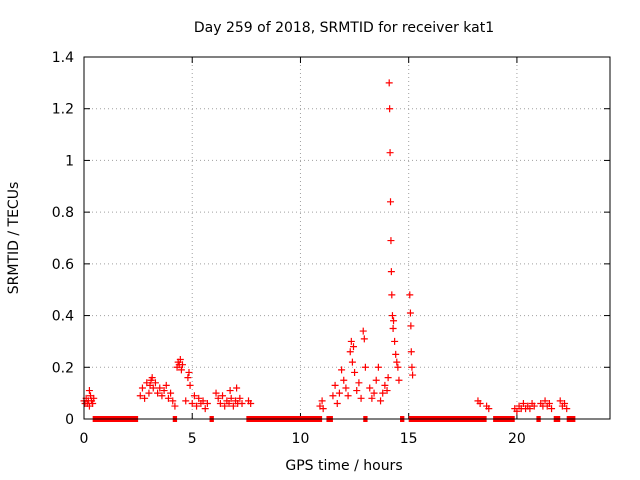 The width and height of the screenshot is (640, 480). What do you see at coordinates (14, 238) in the screenshot?
I see `y-axis-label: SRMTID / TECUs` at bounding box center [14, 238].